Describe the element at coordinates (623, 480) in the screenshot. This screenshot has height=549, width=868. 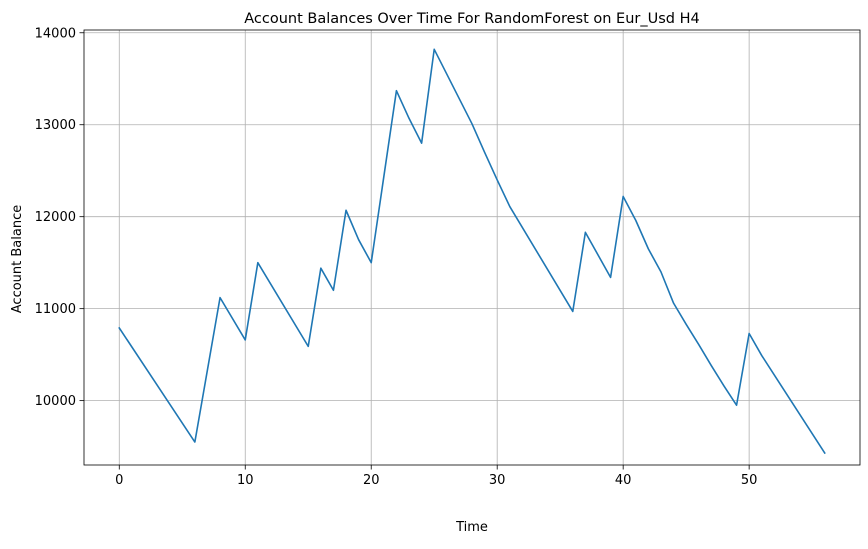
I see `x-tick-label: 40` at that location.